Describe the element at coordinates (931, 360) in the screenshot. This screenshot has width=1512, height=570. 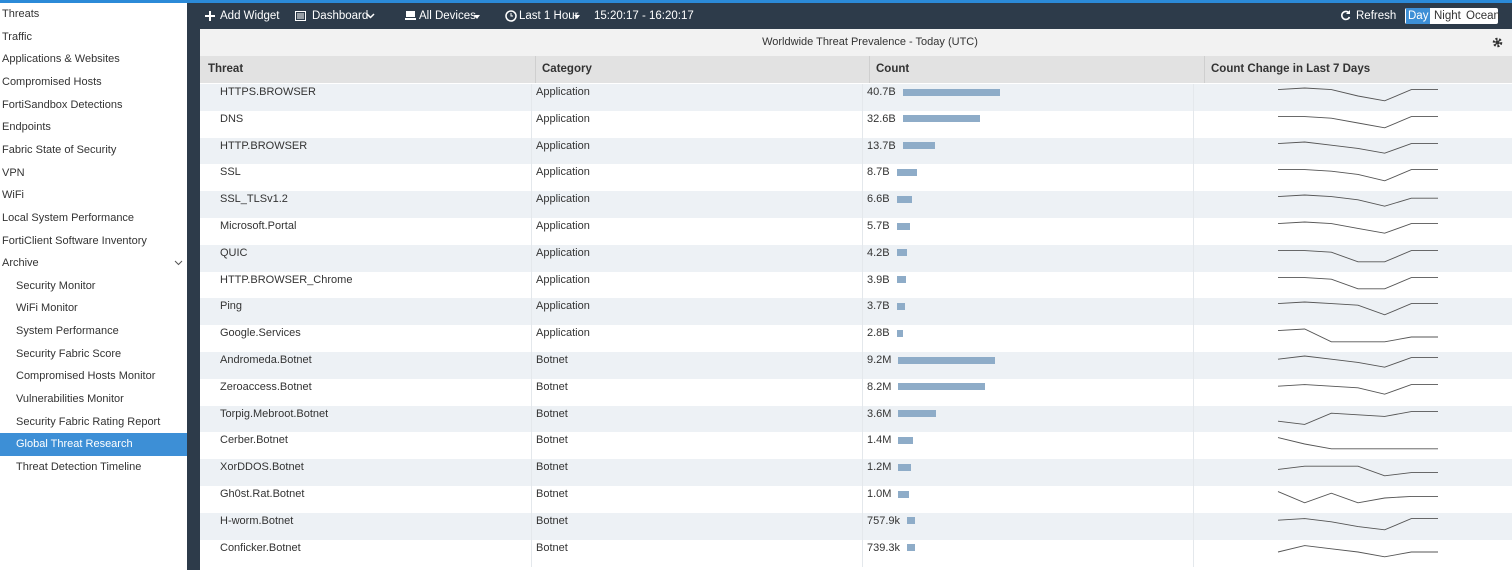
I see `count-cell: 9.2M` at that location.